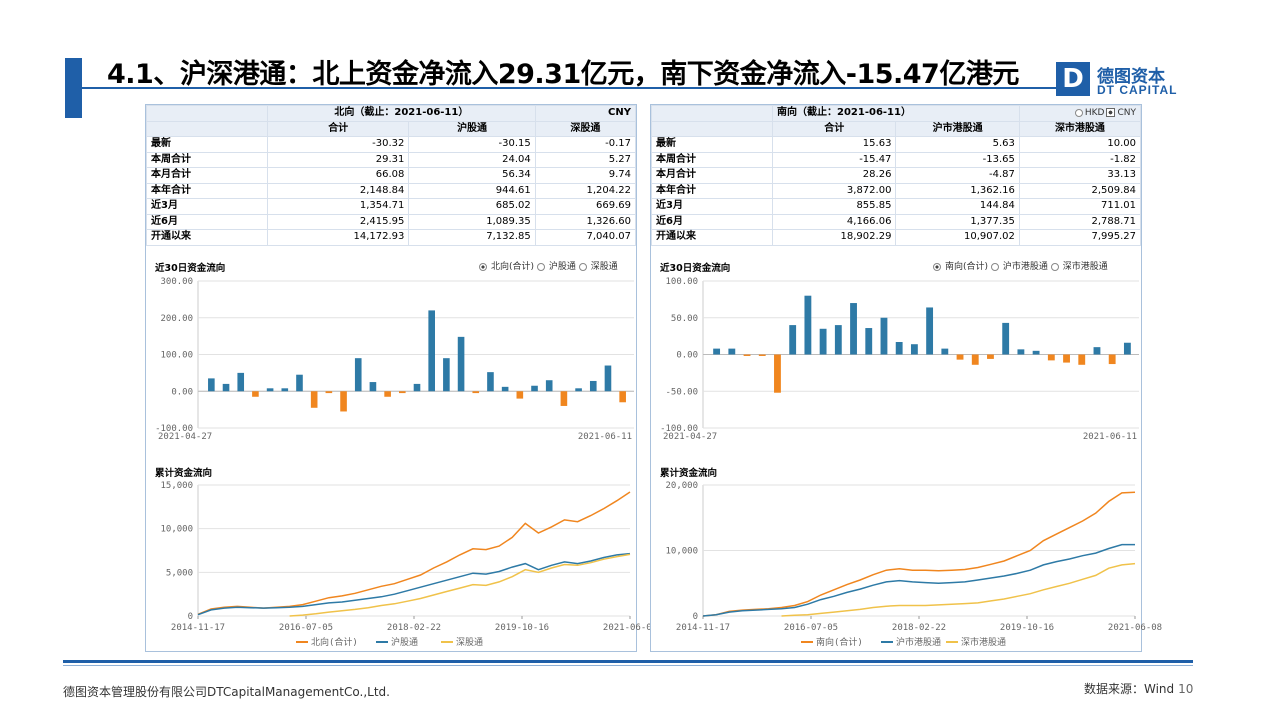 This screenshot has height=720, width=1280. Describe the element at coordinates (182, 392) in the screenshot. I see `y-tick-label: 0.00` at that location.